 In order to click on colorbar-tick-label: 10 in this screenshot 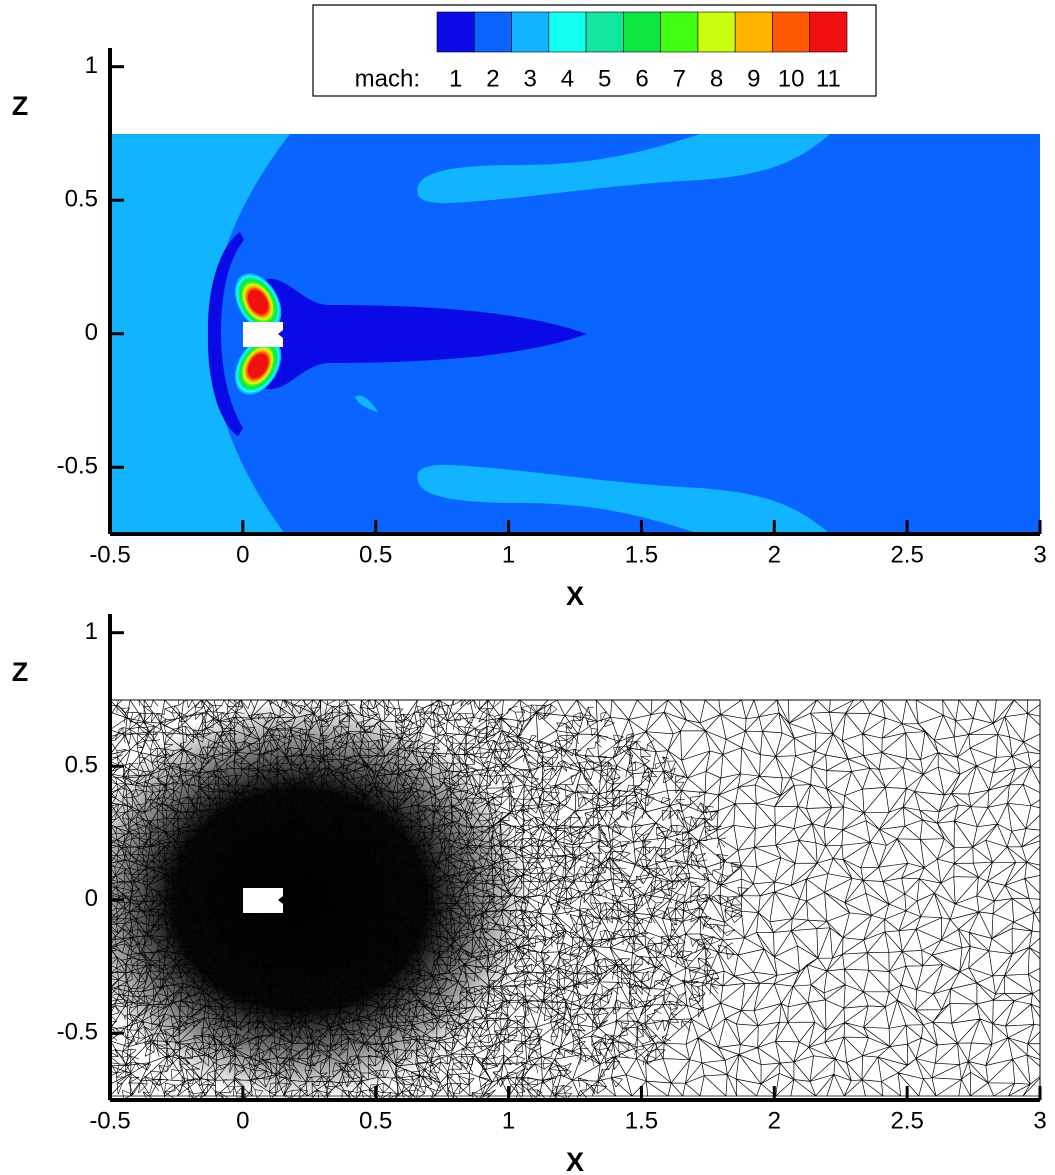, I will do `click(791, 78)`.